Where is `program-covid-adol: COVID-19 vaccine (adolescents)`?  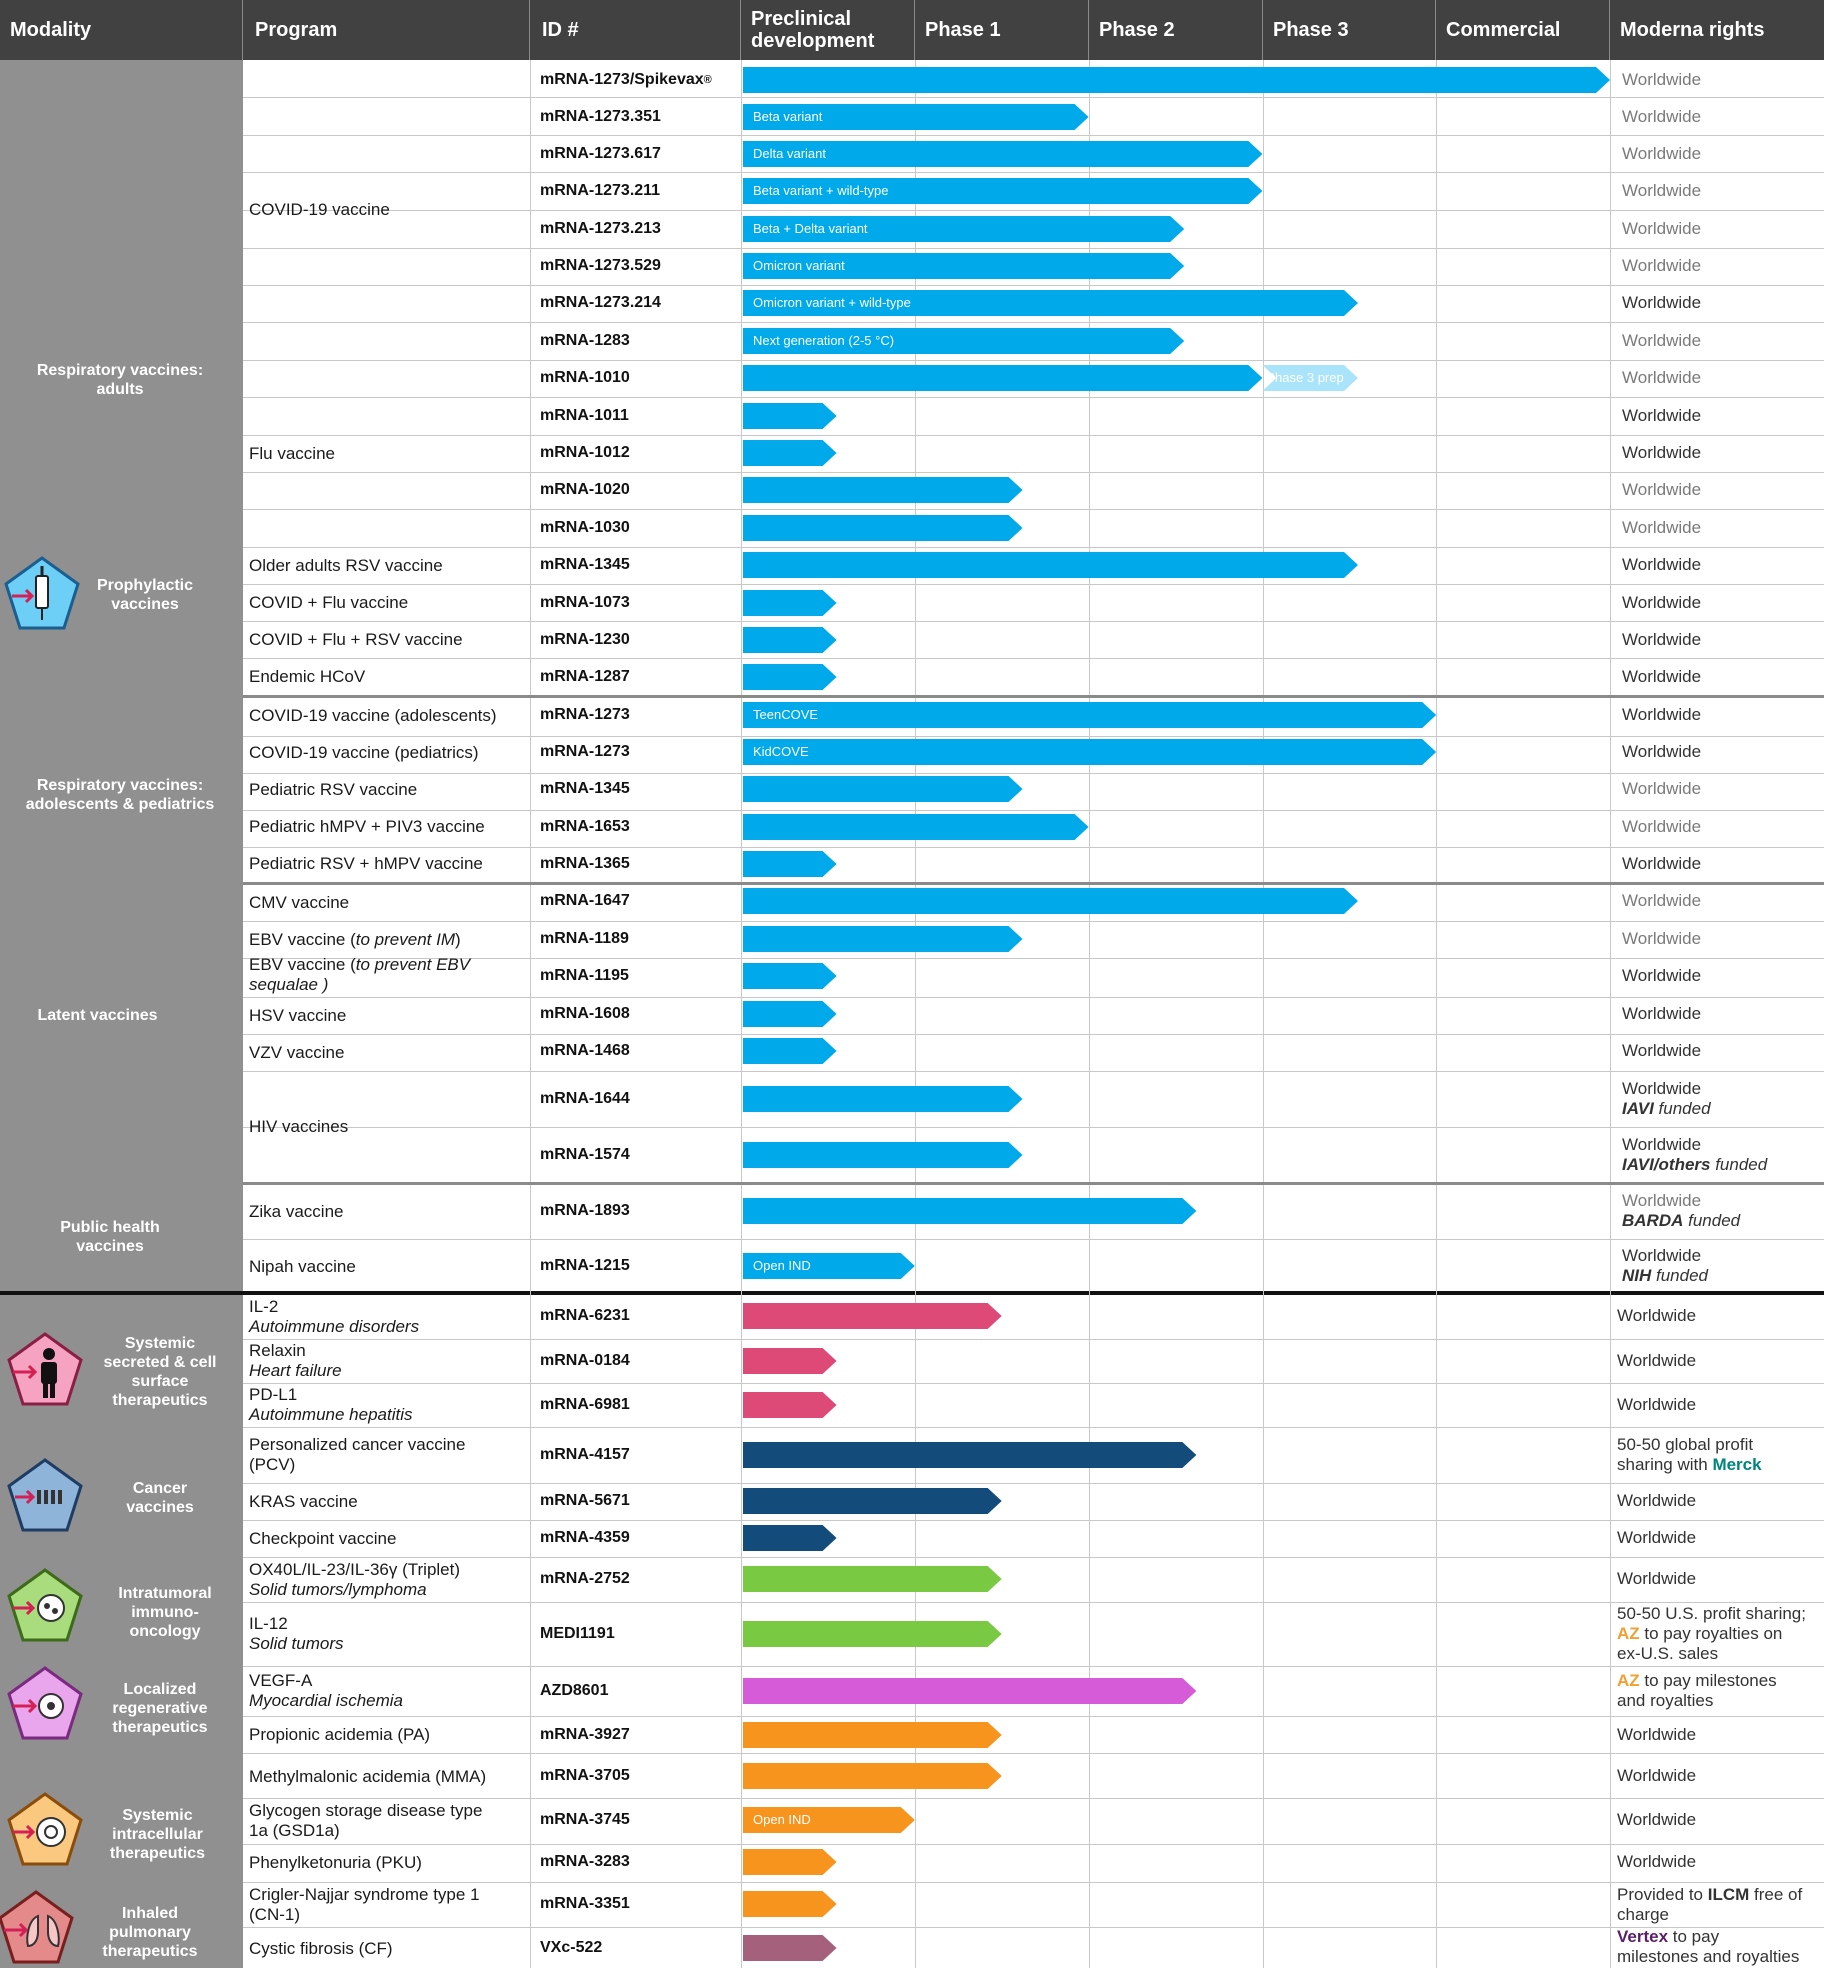 program-covid-adol: COVID-19 vaccine (adolescents) is located at coordinates (373, 715).